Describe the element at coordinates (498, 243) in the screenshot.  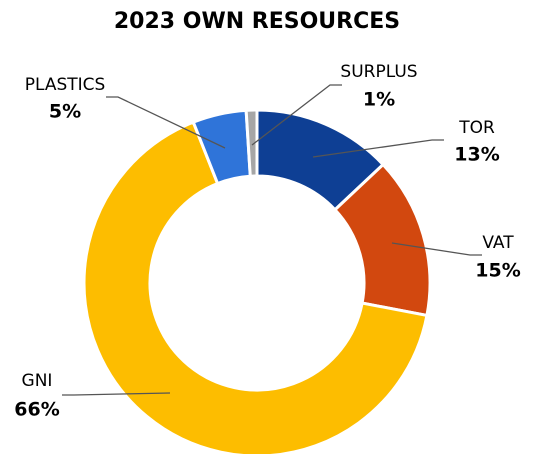
I see `data-label-name: VAT` at that location.